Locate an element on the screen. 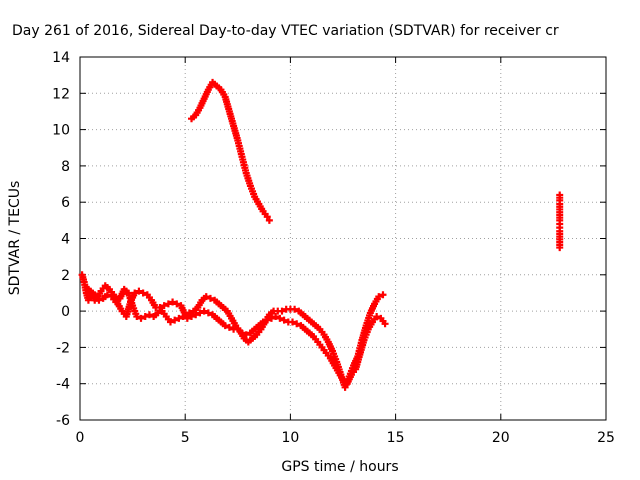 The width and height of the screenshot is (640, 480). y-tick-label: 12 is located at coordinates (61, 94).